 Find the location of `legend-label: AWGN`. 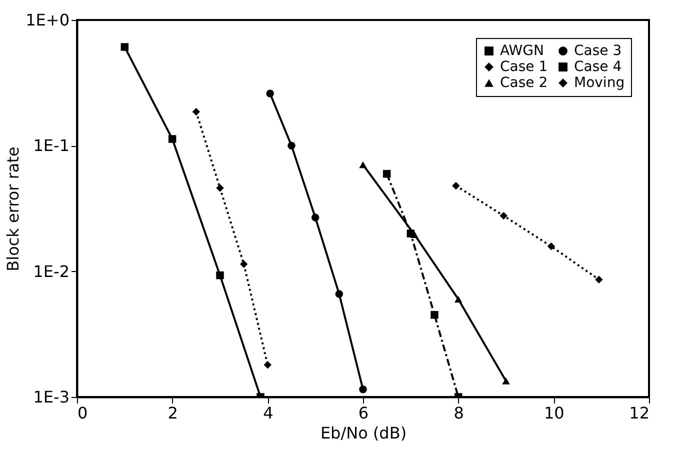

legend-label: AWGN is located at coordinates (522, 51).